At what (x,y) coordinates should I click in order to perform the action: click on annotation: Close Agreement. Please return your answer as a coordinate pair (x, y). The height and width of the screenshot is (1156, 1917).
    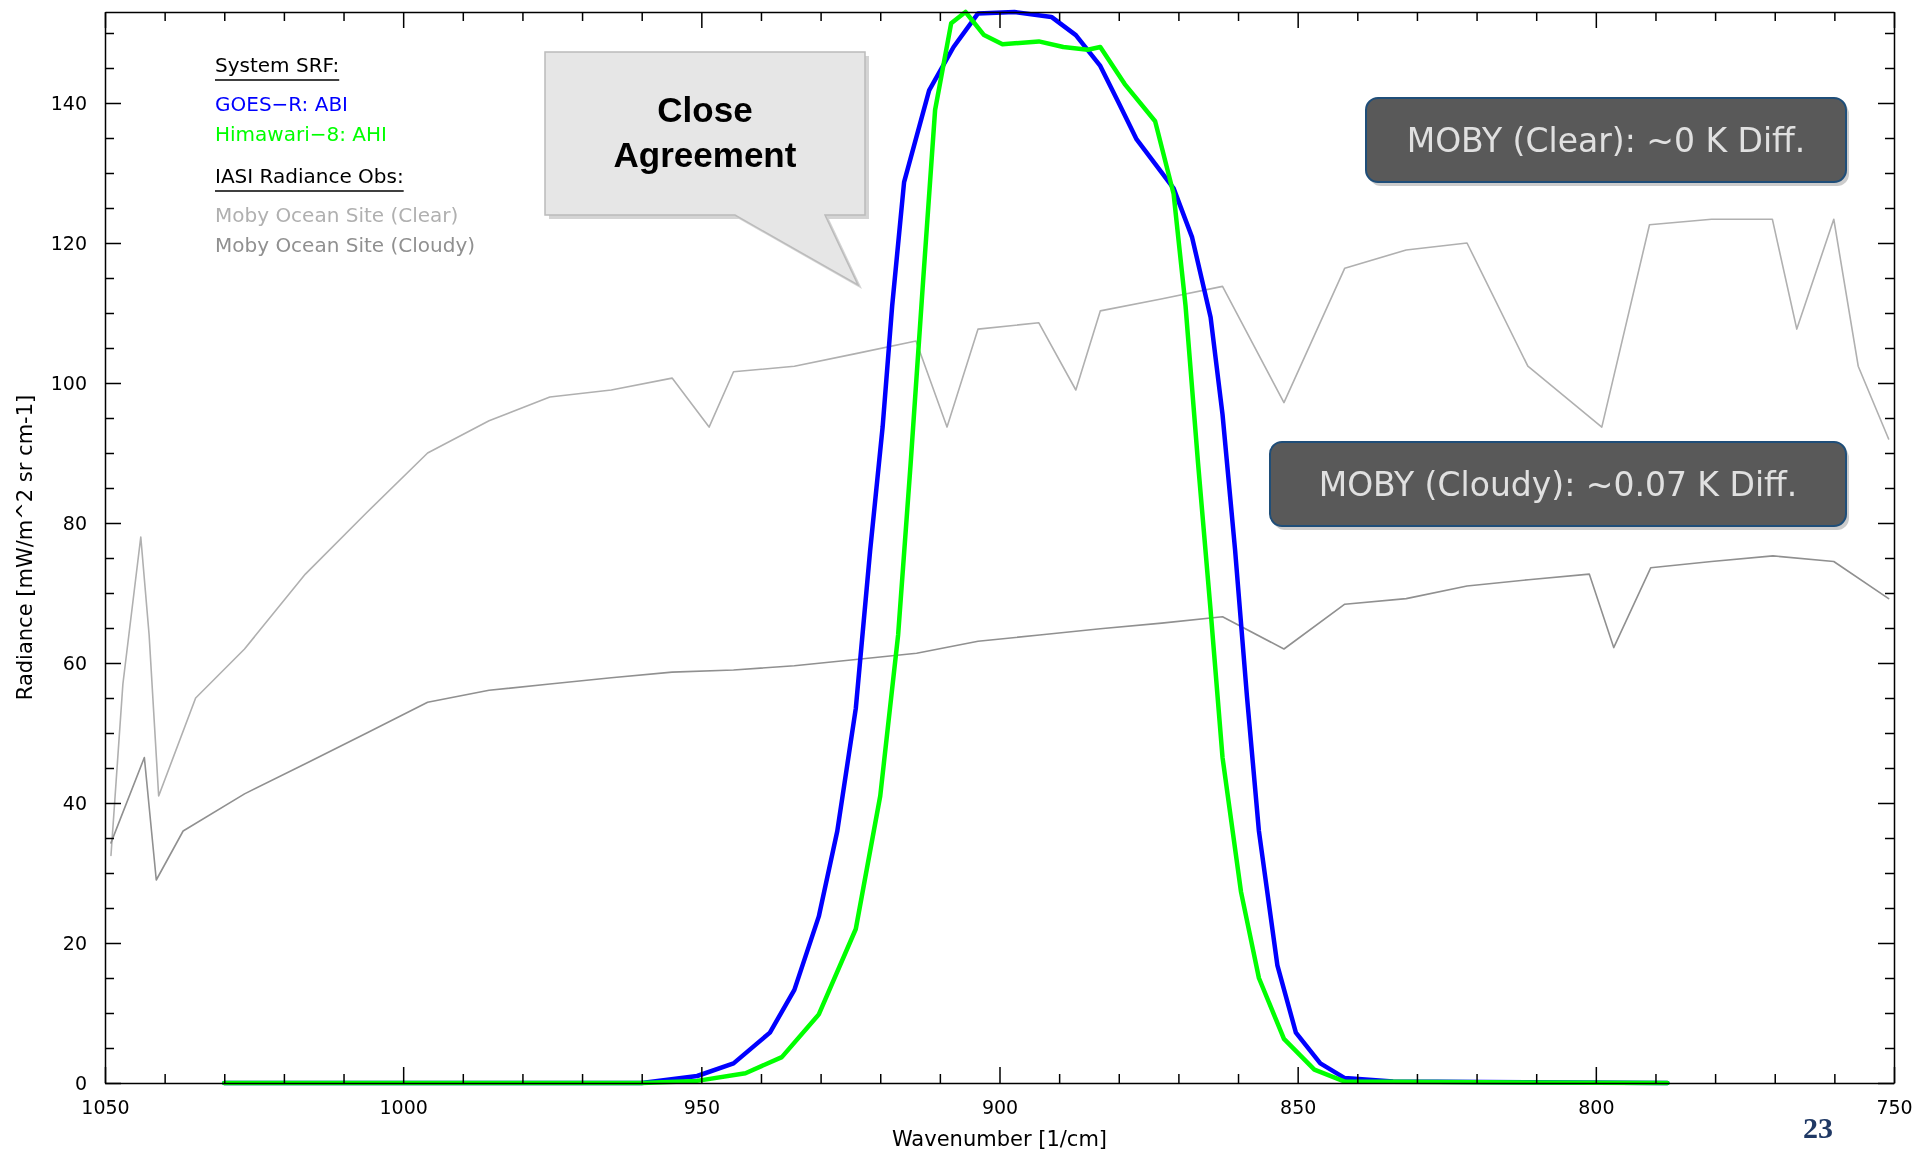
    Looking at the image, I should click on (705, 132).